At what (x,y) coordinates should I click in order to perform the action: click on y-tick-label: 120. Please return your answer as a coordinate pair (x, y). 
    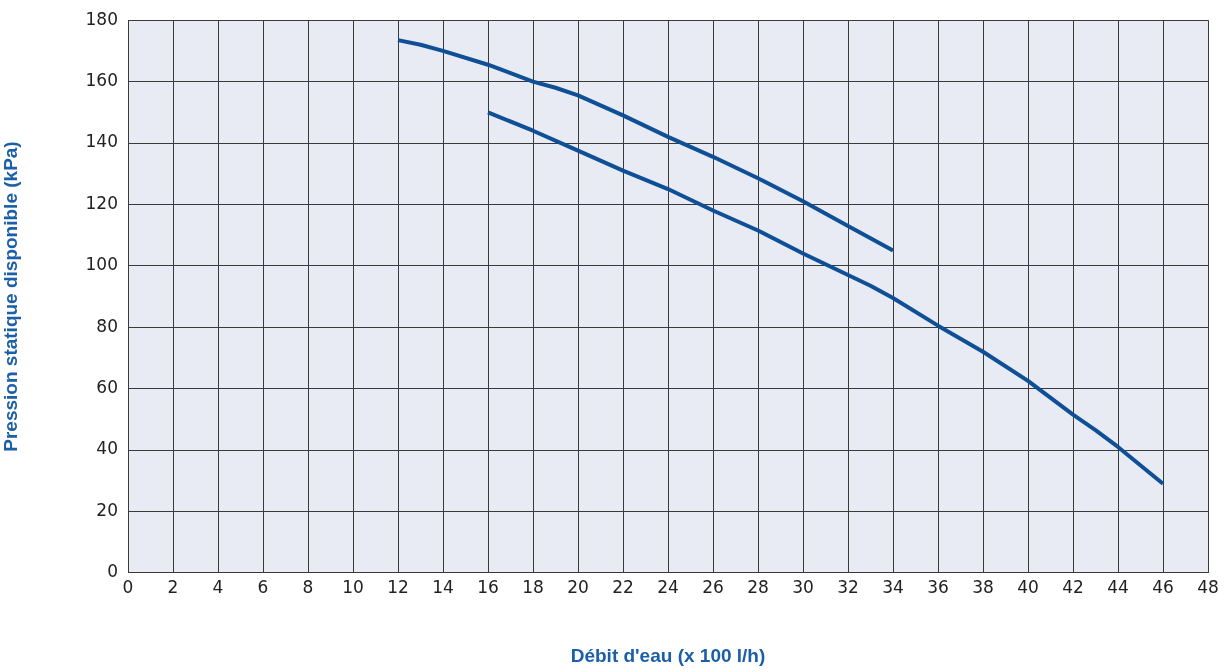
    Looking at the image, I should click on (101, 202).